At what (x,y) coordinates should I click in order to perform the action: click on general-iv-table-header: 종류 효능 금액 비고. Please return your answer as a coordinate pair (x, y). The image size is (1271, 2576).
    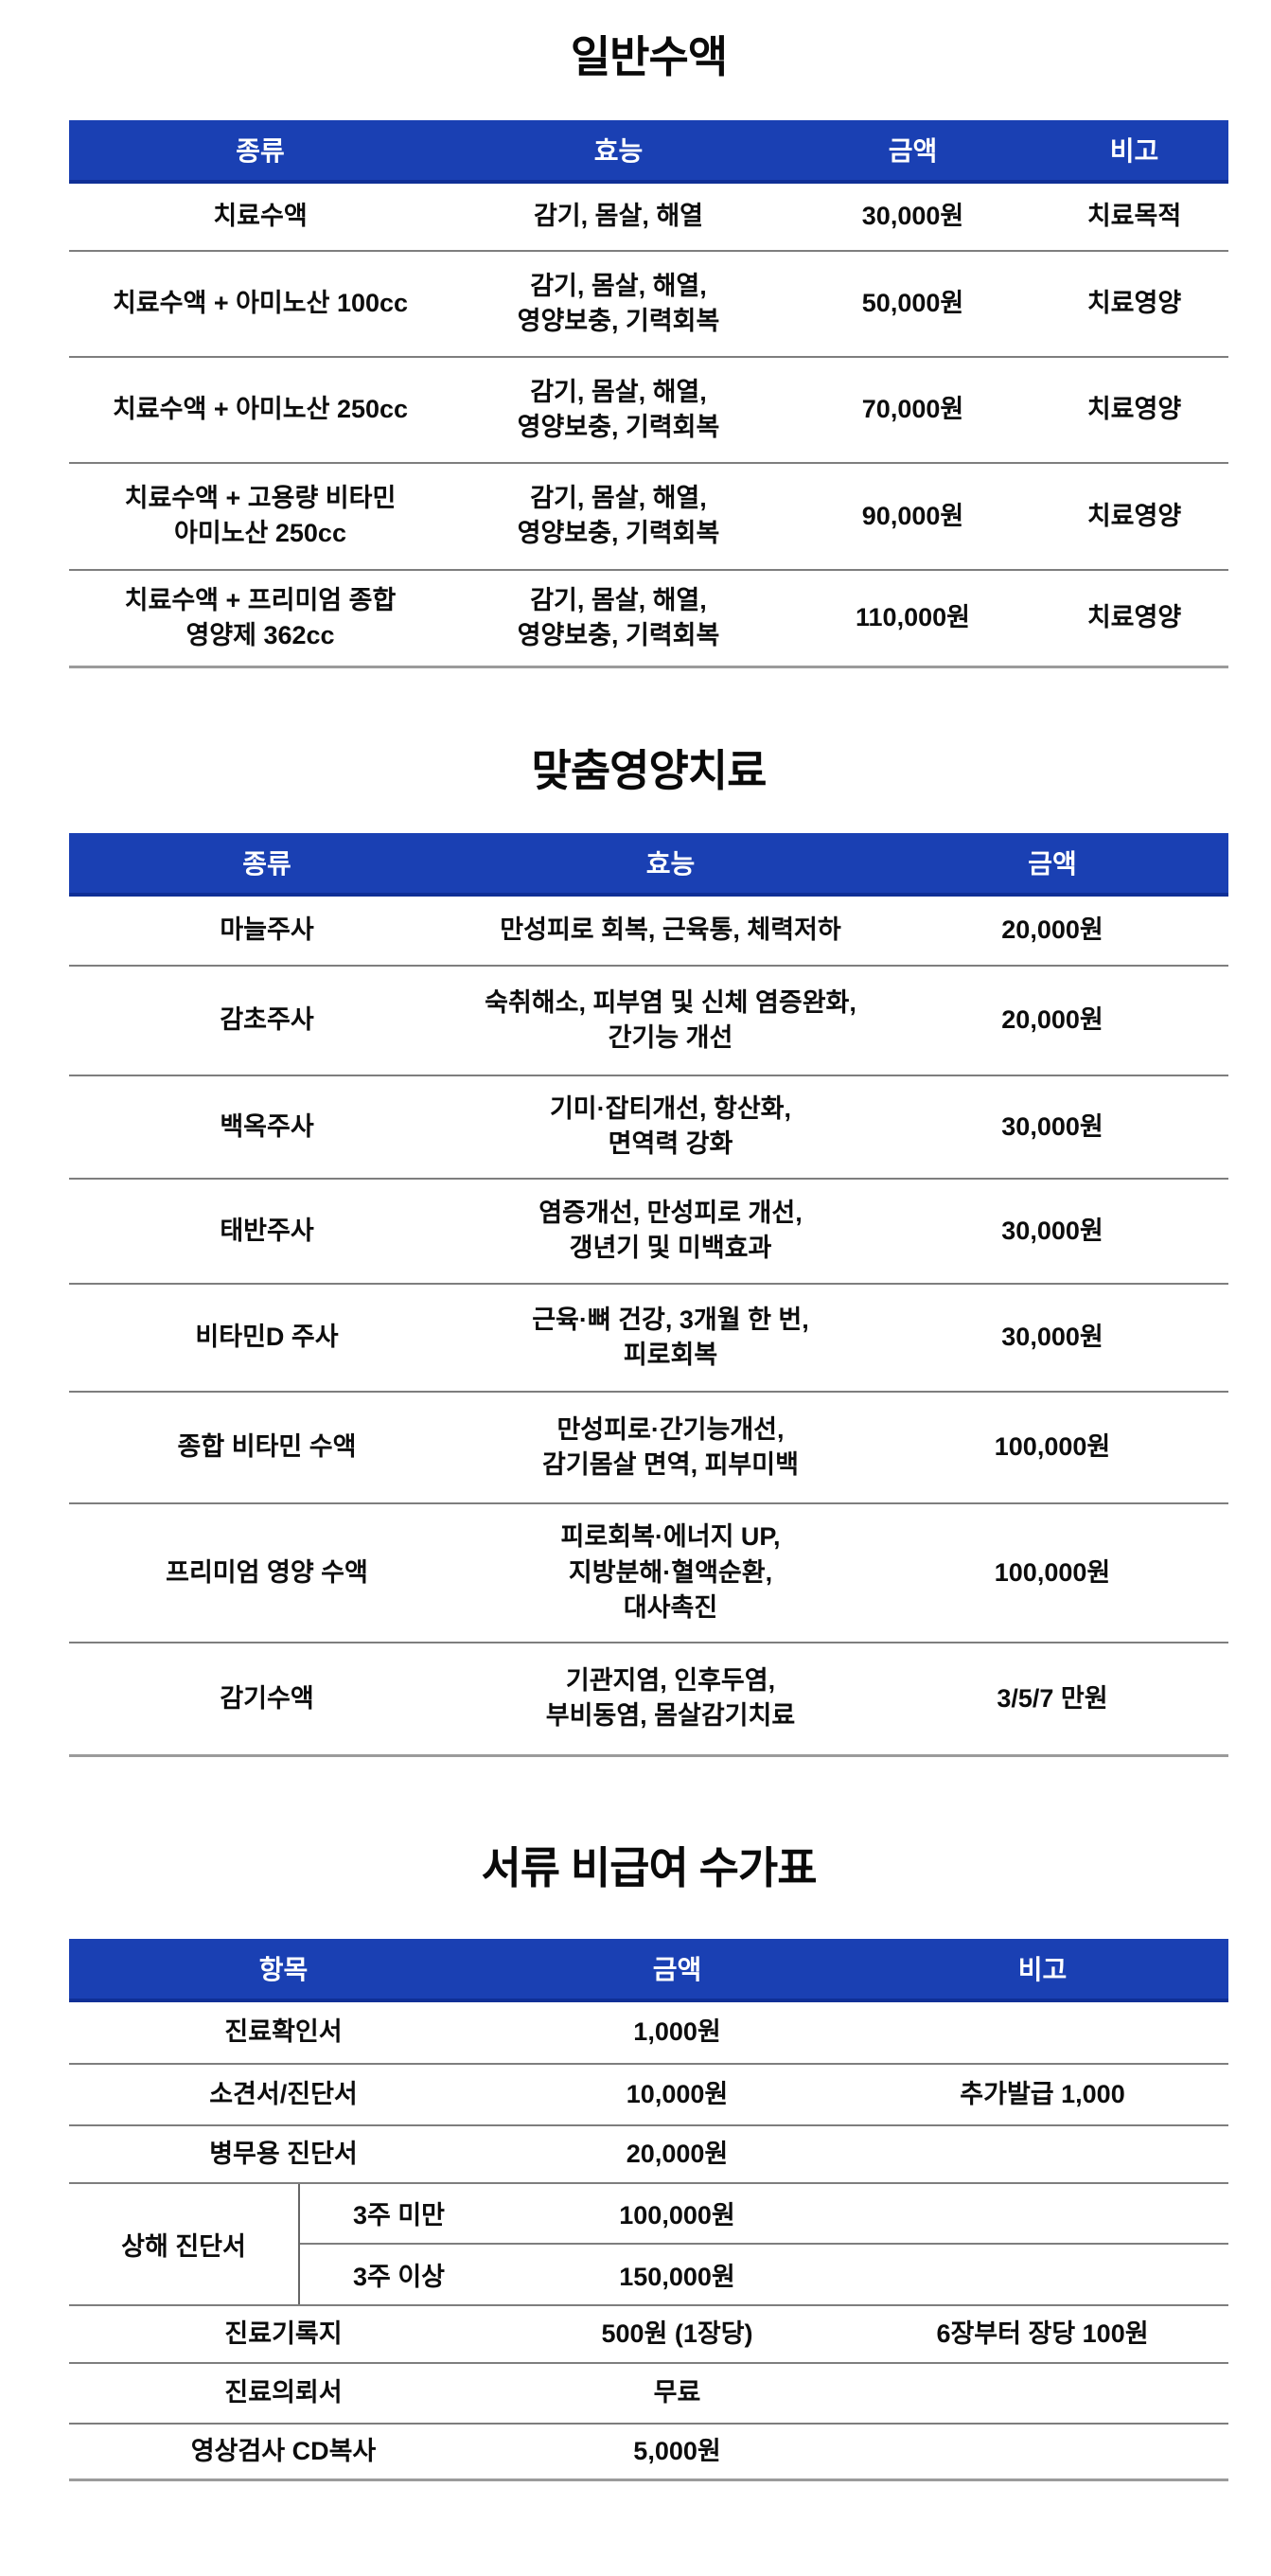
    Looking at the image, I should click on (648, 151).